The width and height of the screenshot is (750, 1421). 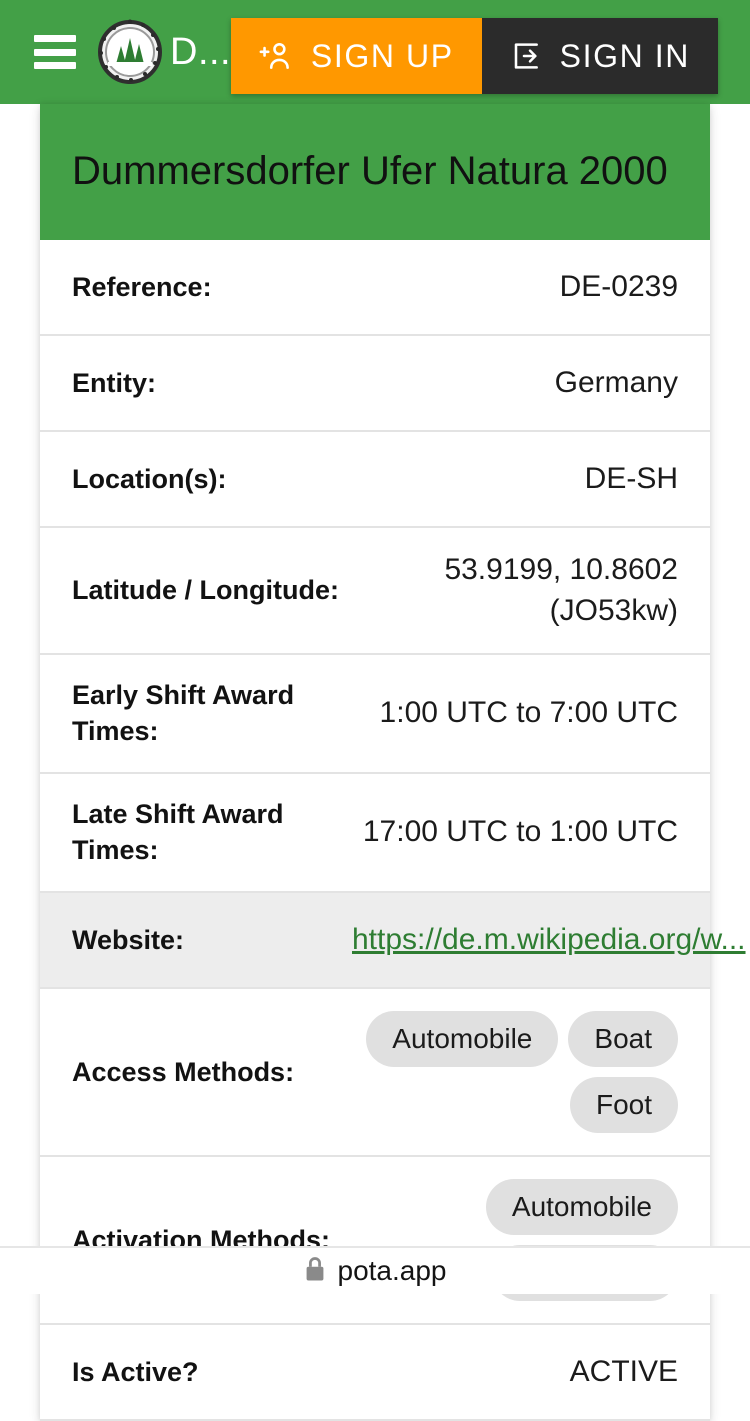 I want to click on row-value-access-methods: Automobile Boat Foot, so click(x=515, y=1072).